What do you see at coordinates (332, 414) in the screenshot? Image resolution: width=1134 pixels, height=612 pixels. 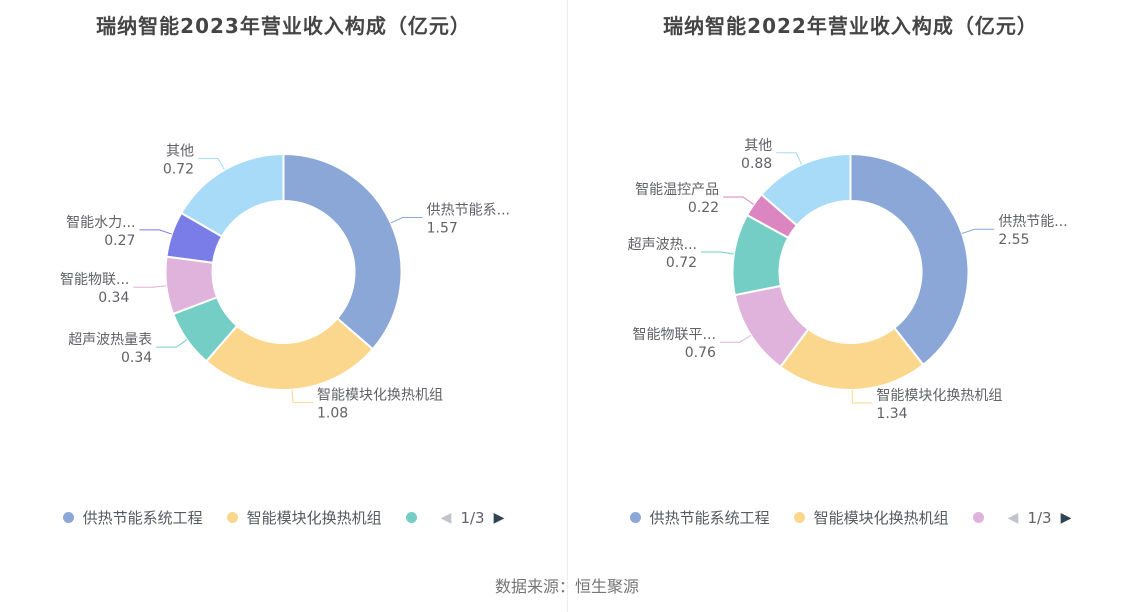 I see `slice-label-value: 1.08` at bounding box center [332, 414].